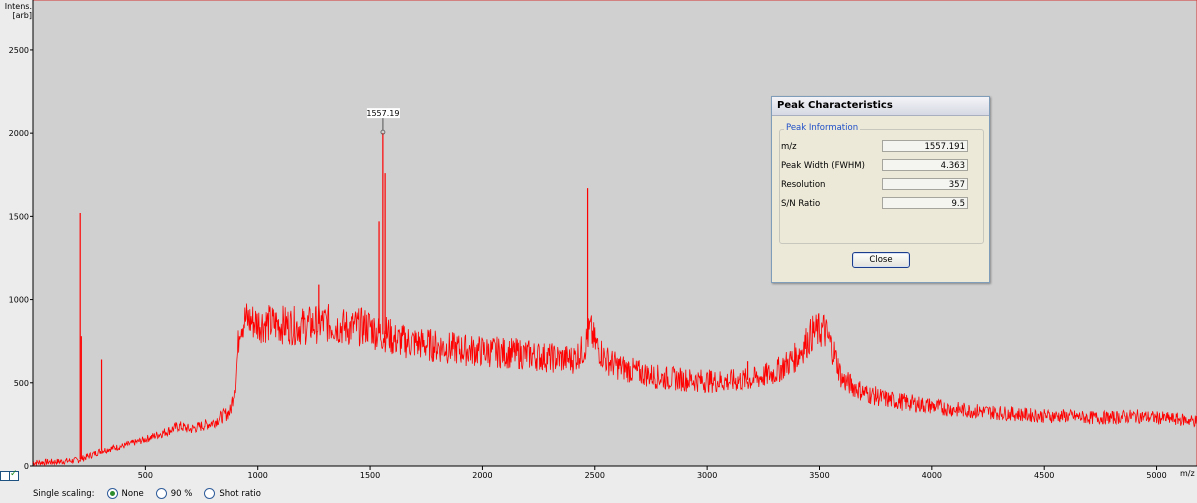 This screenshot has width=1197, height=503. What do you see at coordinates (258, 475) in the screenshot?
I see `x-tick-label: 1000` at bounding box center [258, 475].